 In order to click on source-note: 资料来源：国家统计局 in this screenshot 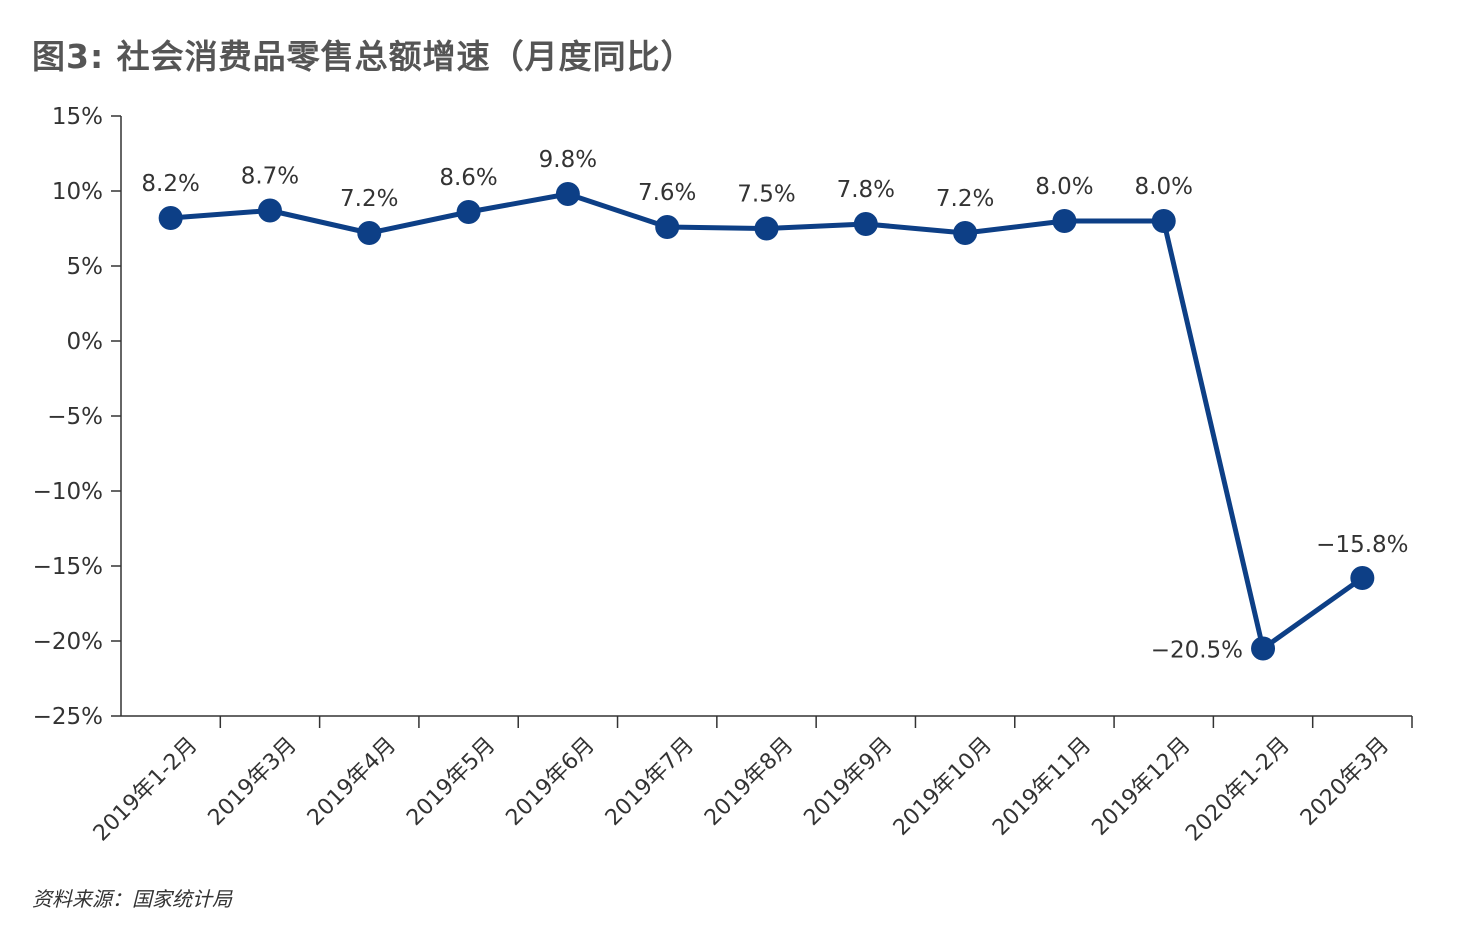, I will do `click(132, 899)`.